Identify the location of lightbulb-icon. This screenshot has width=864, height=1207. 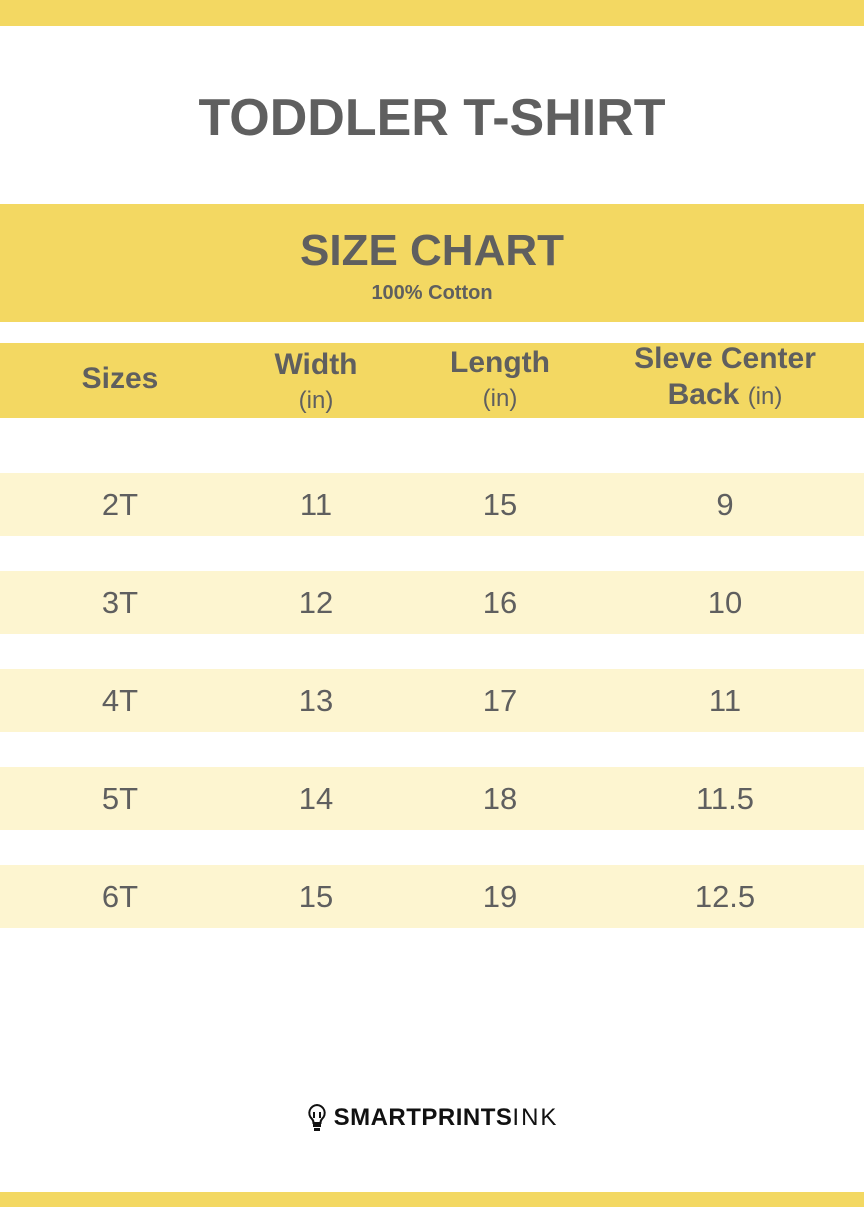
(316, 1117).